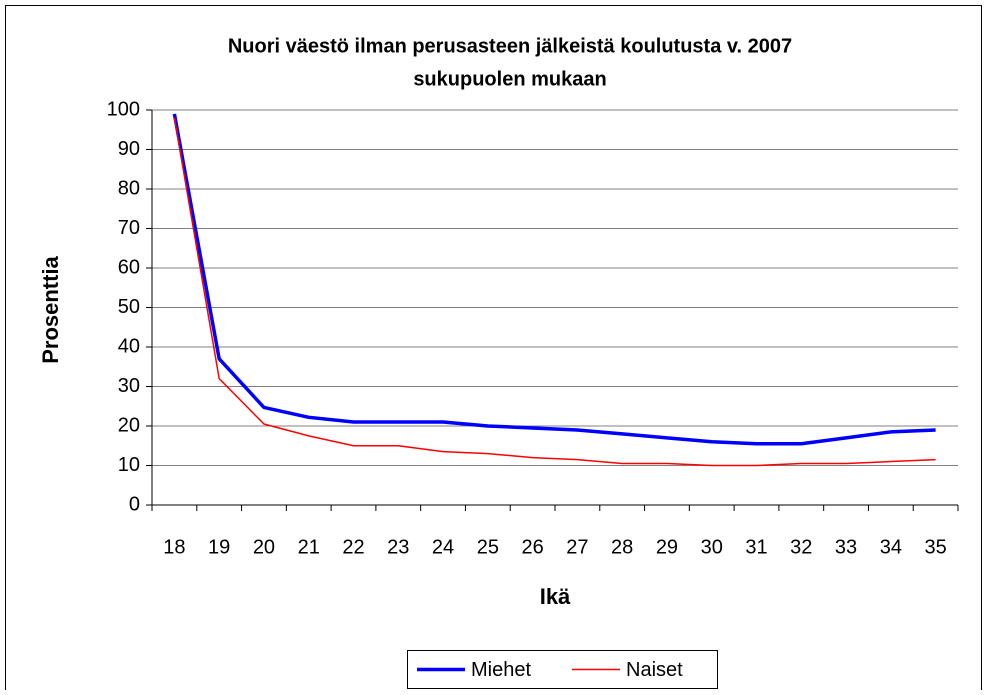 The height and width of the screenshot is (695, 987). Describe the element at coordinates (129, 425) in the screenshot. I see `y-tick-label: 20` at that location.